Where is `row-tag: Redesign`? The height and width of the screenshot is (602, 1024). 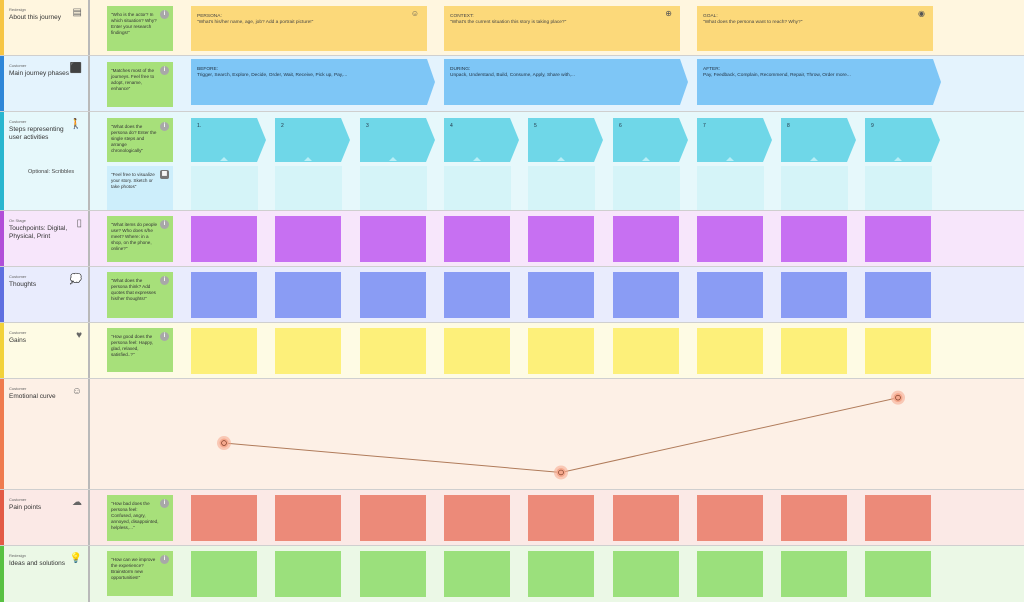
row-tag: Redesign is located at coordinates (17, 9).